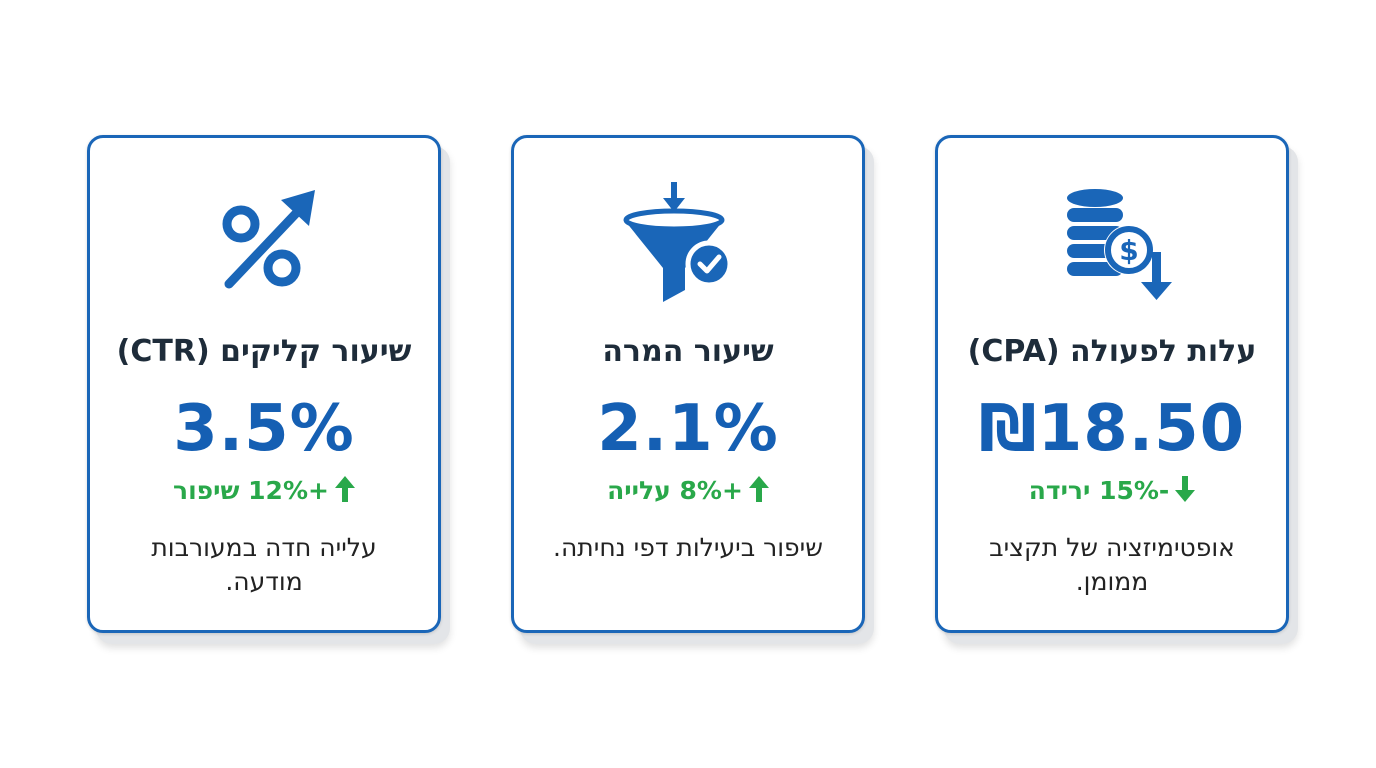  What do you see at coordinates (264, 351) in the screenshot?
I see `card-title: שיעור קליקים (CTR)` at bounding box center [264, 351].